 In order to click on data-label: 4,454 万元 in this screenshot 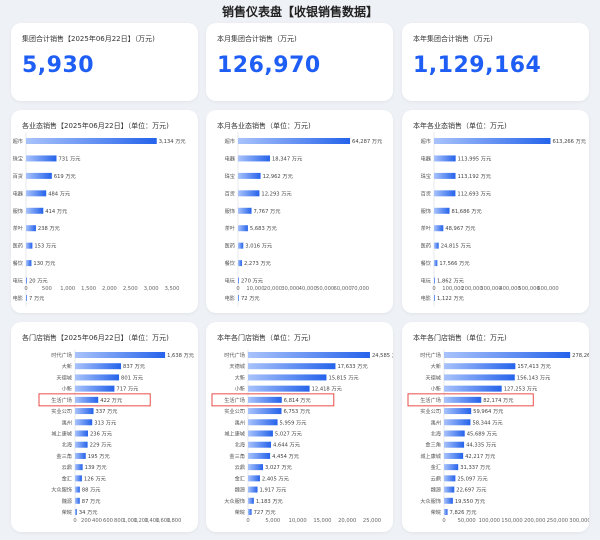, I will do `click(285, 456)`.